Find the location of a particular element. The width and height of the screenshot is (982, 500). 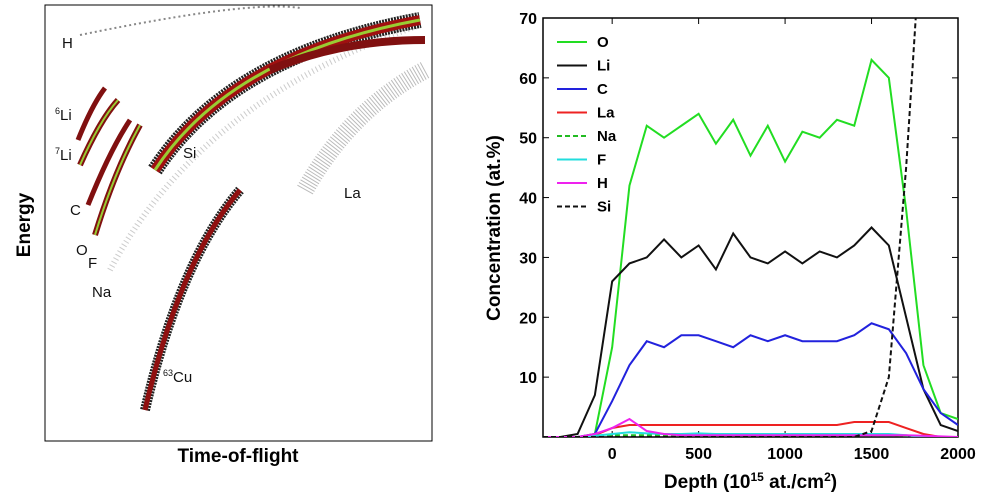

element-label: 7Li is located at coordinates (63, 155).